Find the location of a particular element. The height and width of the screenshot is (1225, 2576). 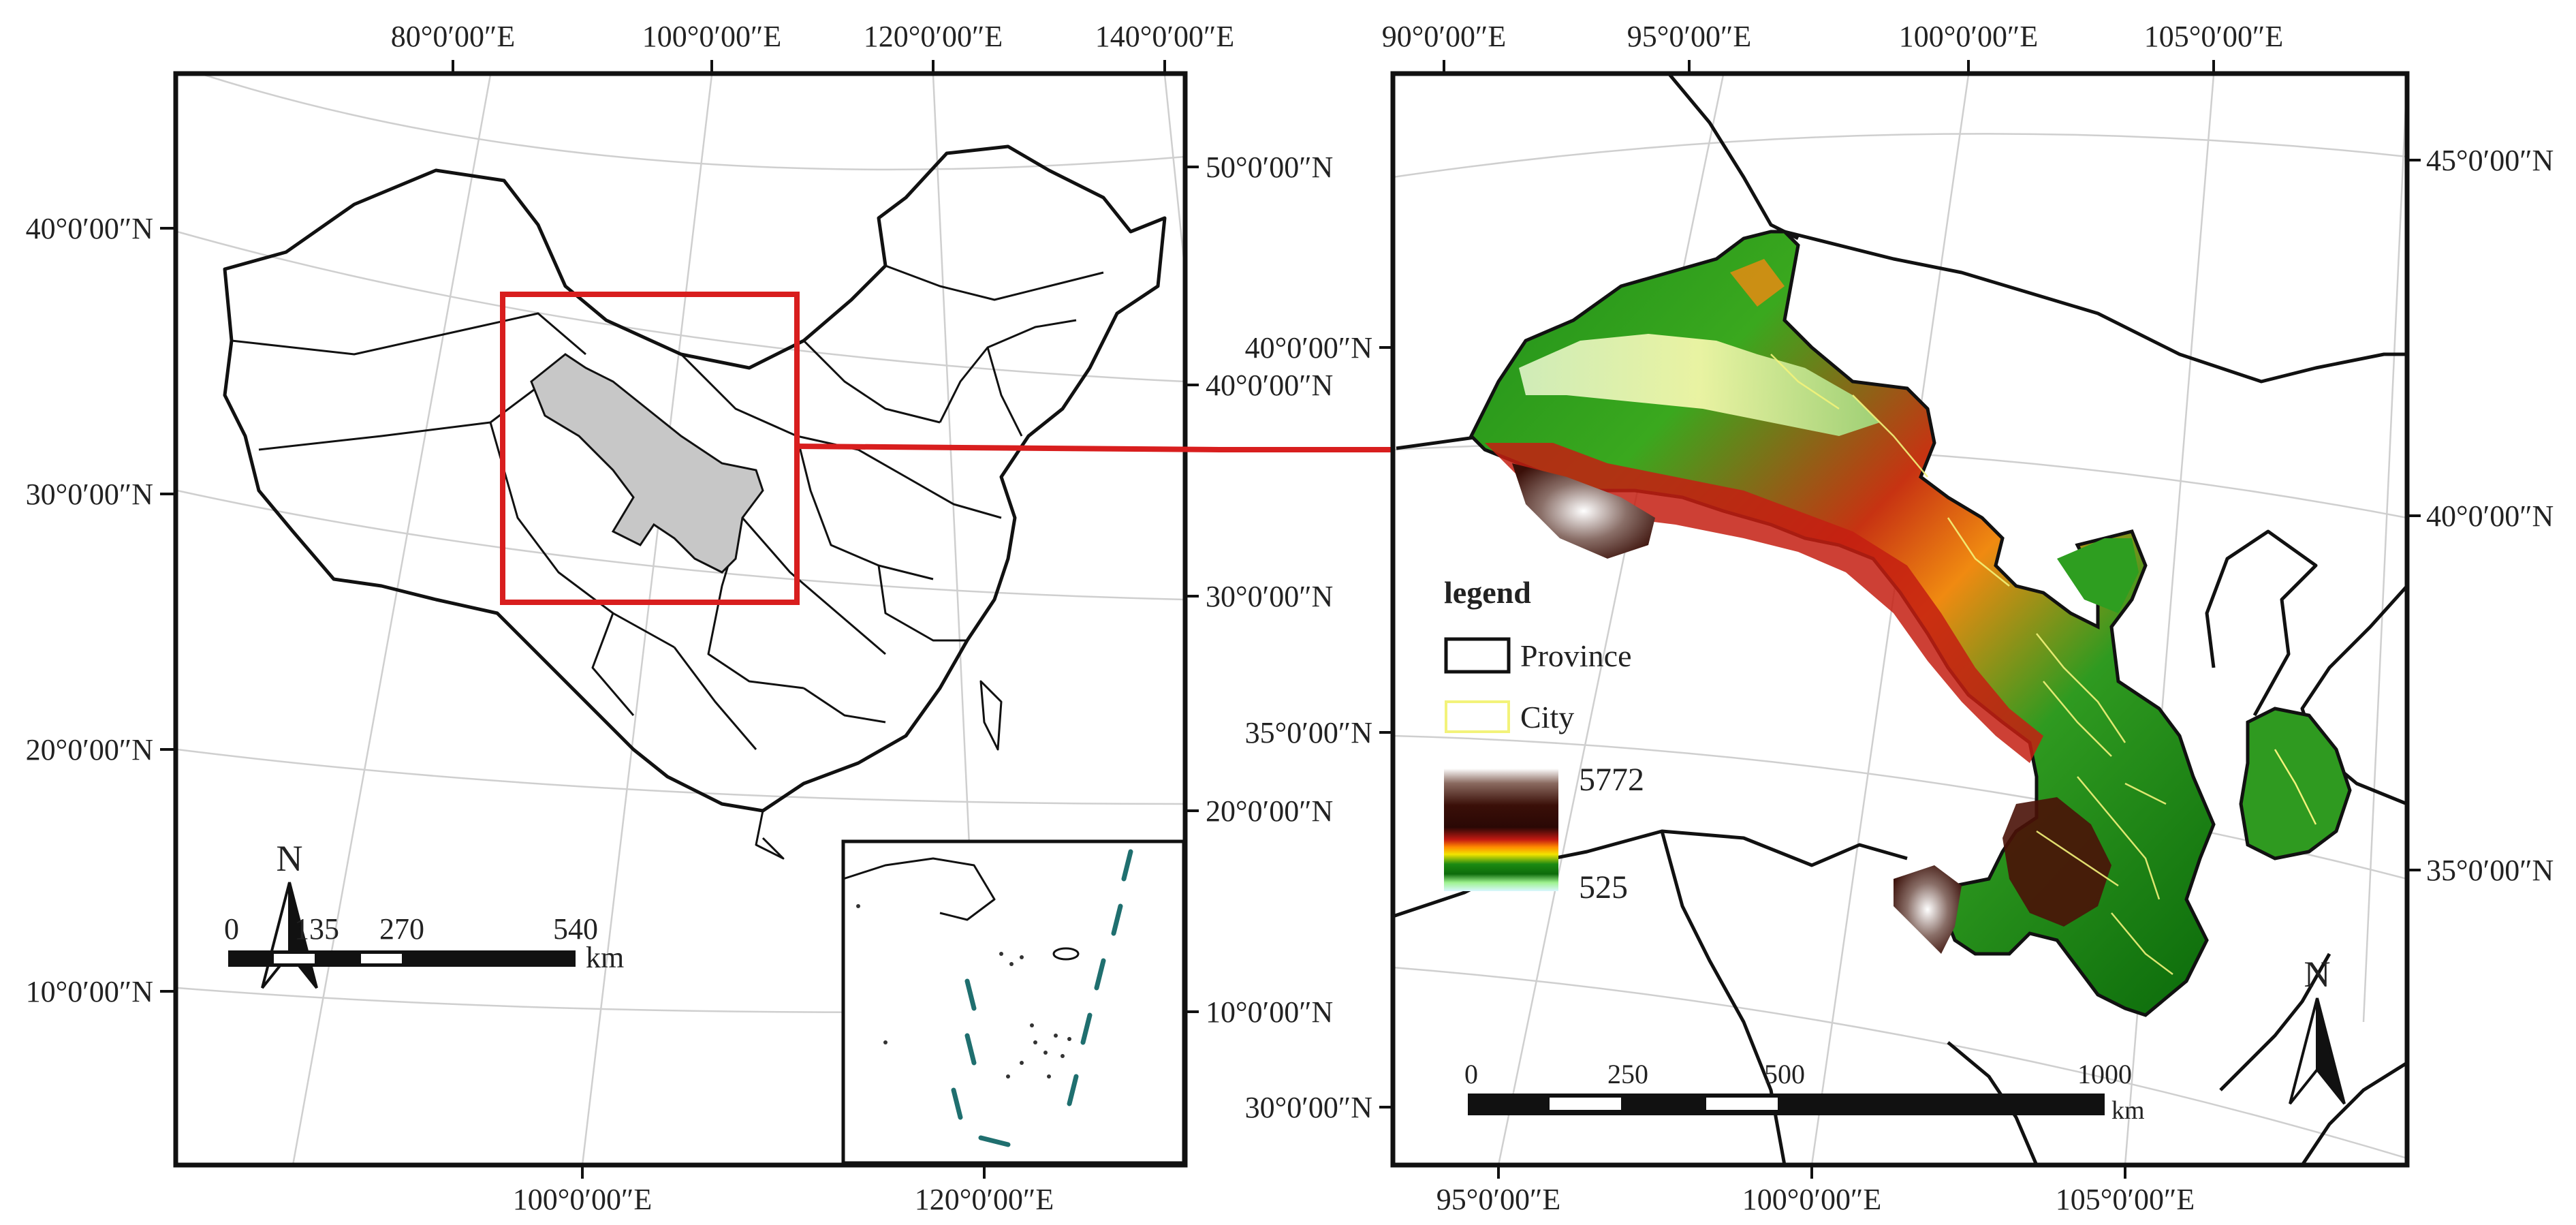

left-bottom-ticks: 100°0′00″E 120°0′00″E is located at coordinates (783, 1190).